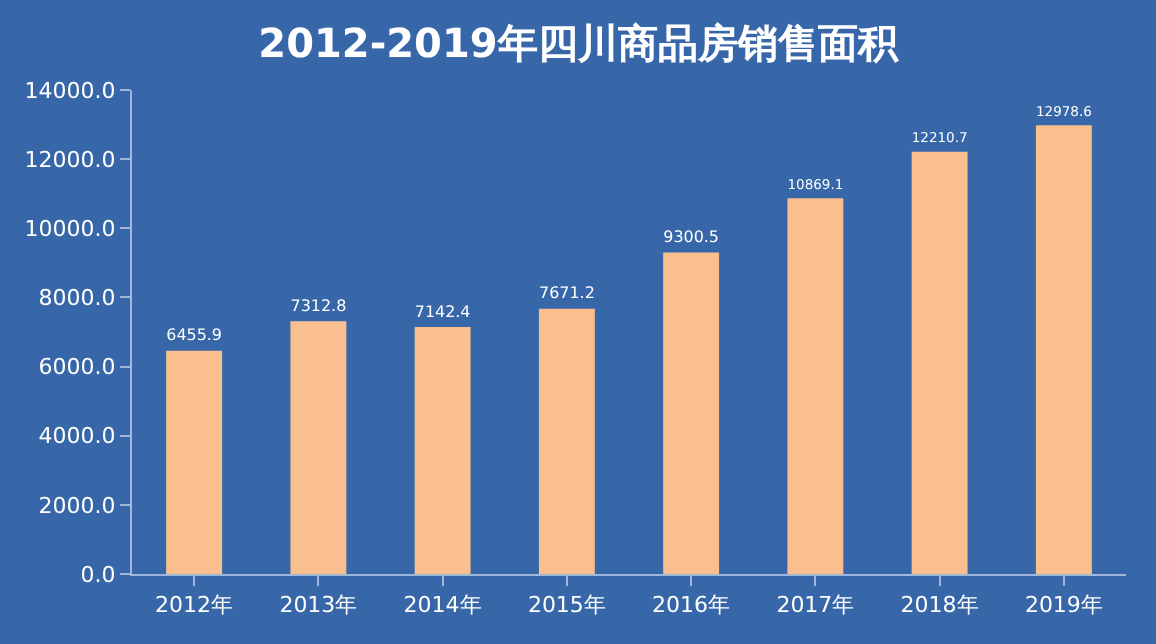 Image resolution: width=1156 pixels, height=644 pixels. I want to click on x-tick-label: 2012年, so click(194, 605).